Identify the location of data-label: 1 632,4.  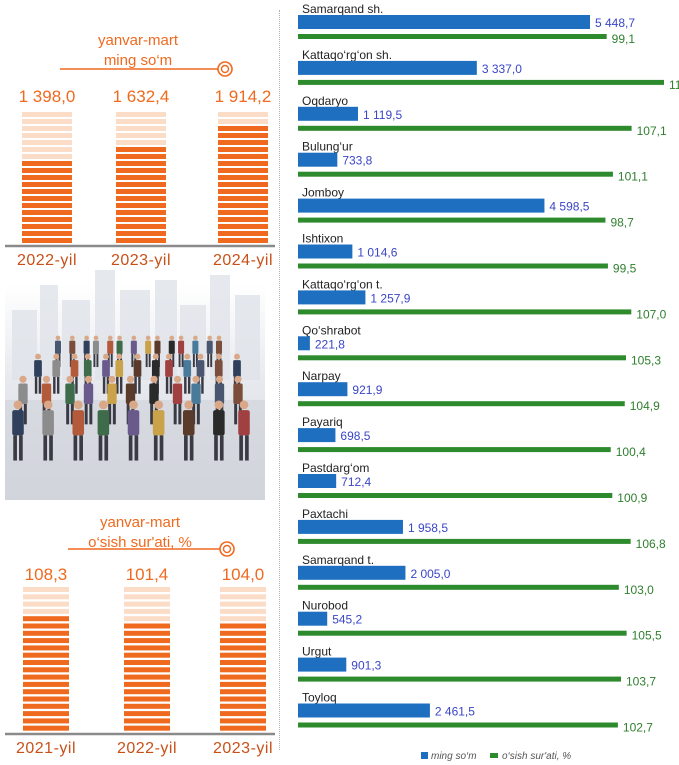
(141, 96).